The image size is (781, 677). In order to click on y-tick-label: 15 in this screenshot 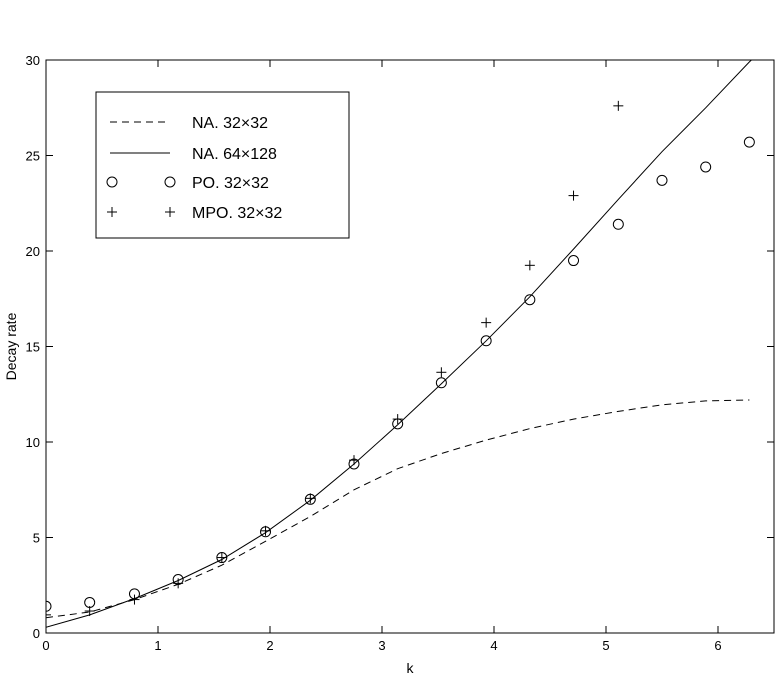, I will do `click(33, 347)`.